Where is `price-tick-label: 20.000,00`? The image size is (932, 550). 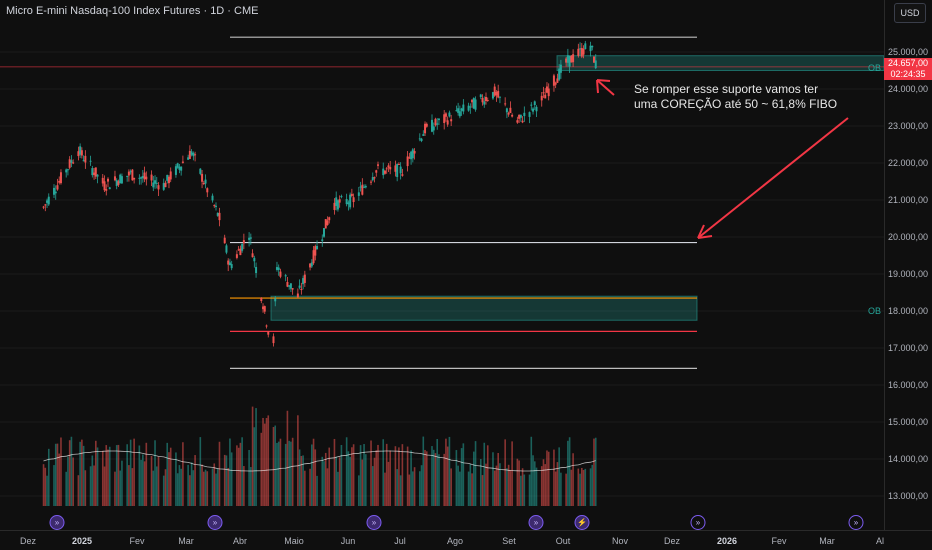 price-tick-label: 20.000,00 is located at coordinates (908, 237).